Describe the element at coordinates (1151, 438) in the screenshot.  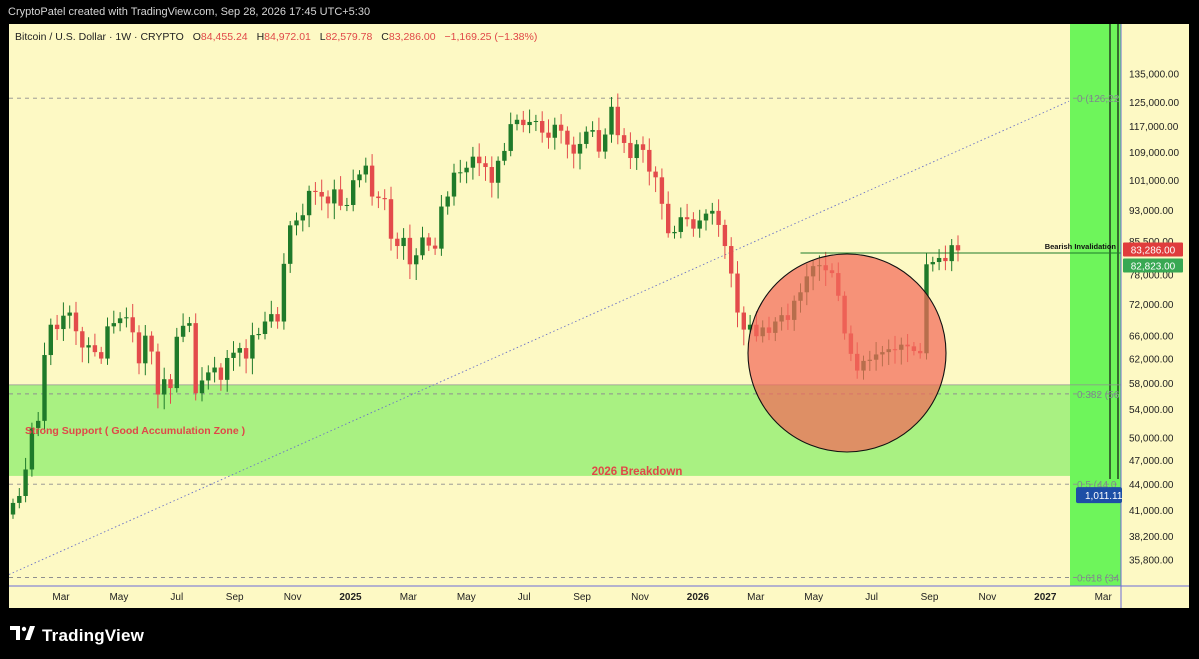
I see `price-tick-label: 50,000.00` at that location.